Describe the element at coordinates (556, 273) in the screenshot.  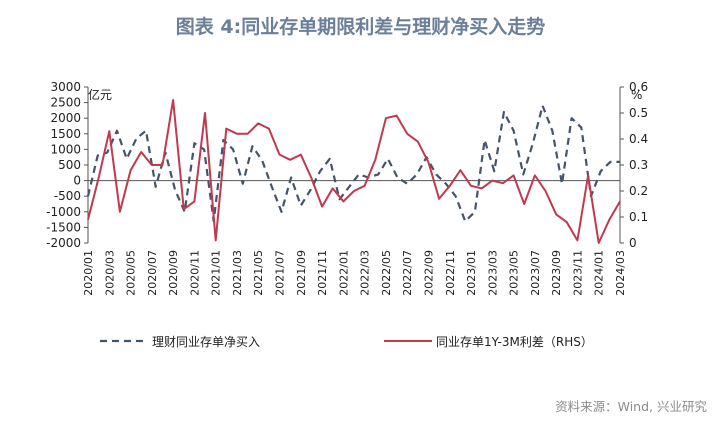
I see `x-tick-label: 2023/09` at that location.